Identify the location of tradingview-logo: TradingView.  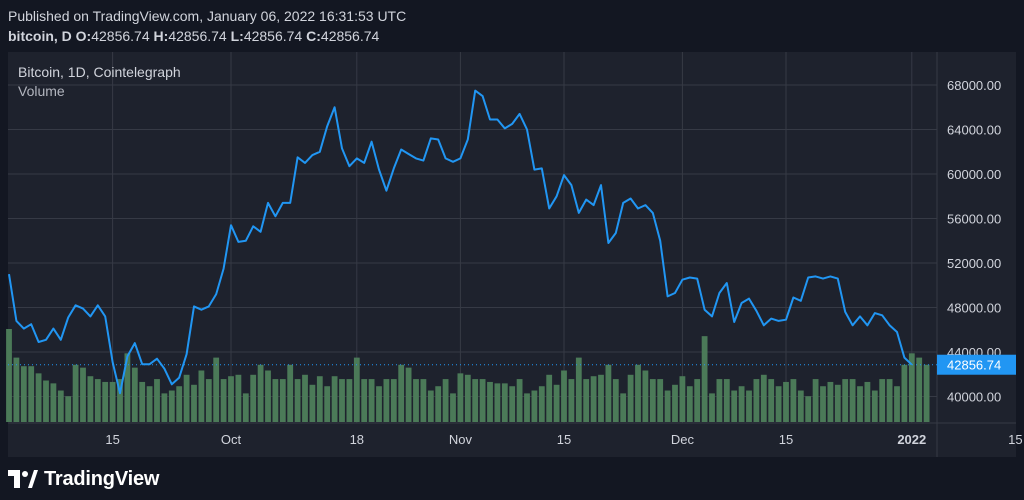
(83, 479).